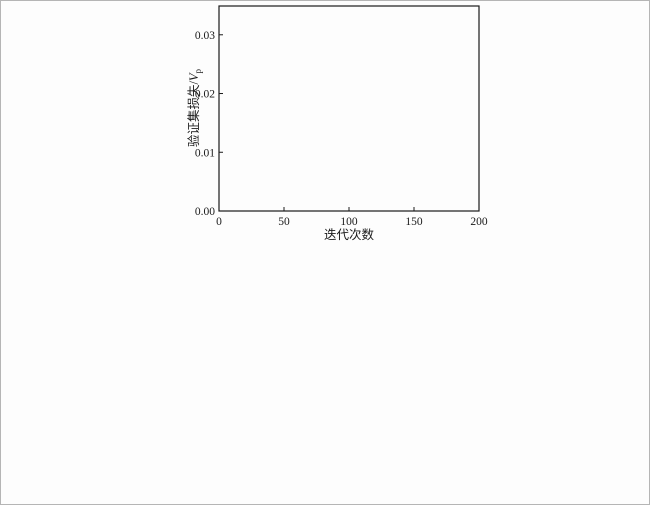 Image resolution: width=650 pixels, height=505 pixels. What do you see at coordinates (219, 222) in the screenshot?
I see `x-tick-label: 0` at bounding box center [219, 222].